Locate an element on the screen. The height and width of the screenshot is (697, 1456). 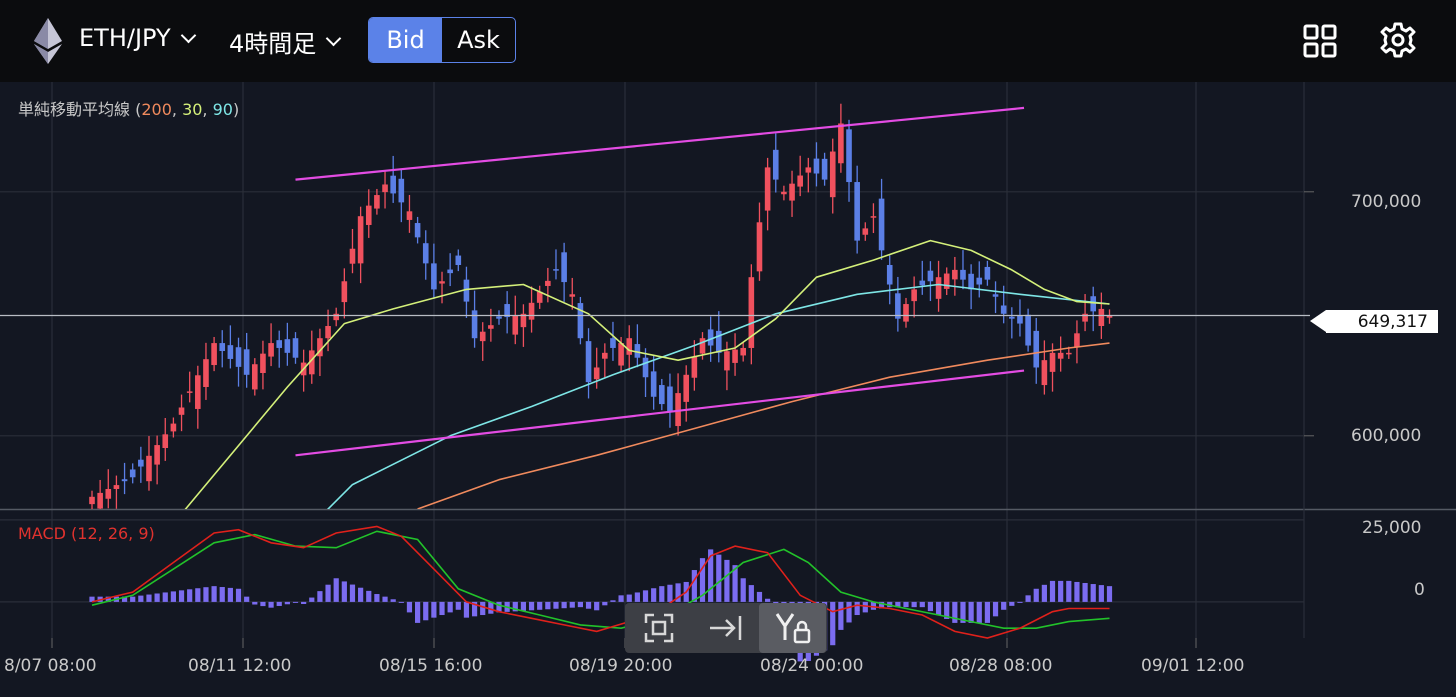
scroll-to-end-button is located at coordinates (725, 628).